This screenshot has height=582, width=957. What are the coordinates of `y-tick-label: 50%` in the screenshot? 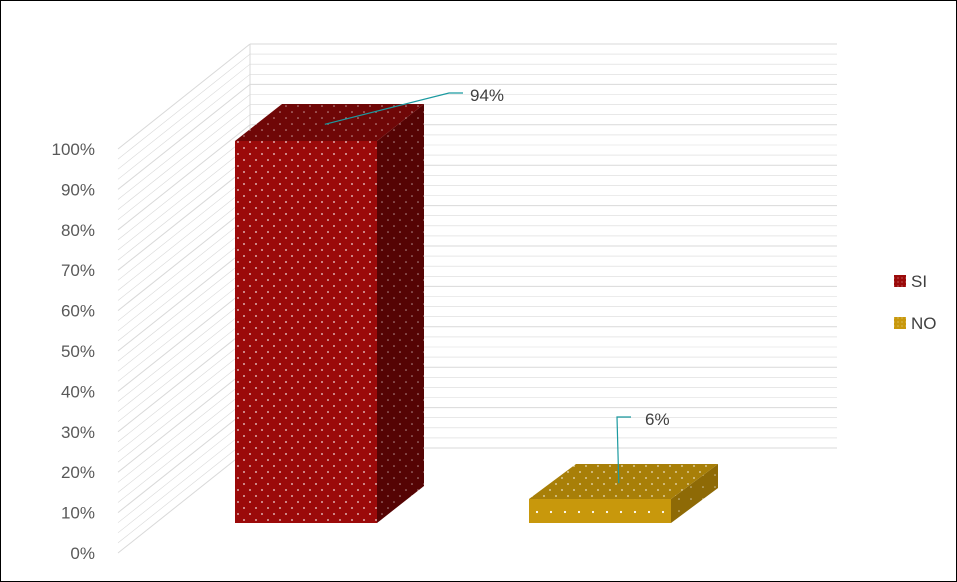 It's located at (78, 351).